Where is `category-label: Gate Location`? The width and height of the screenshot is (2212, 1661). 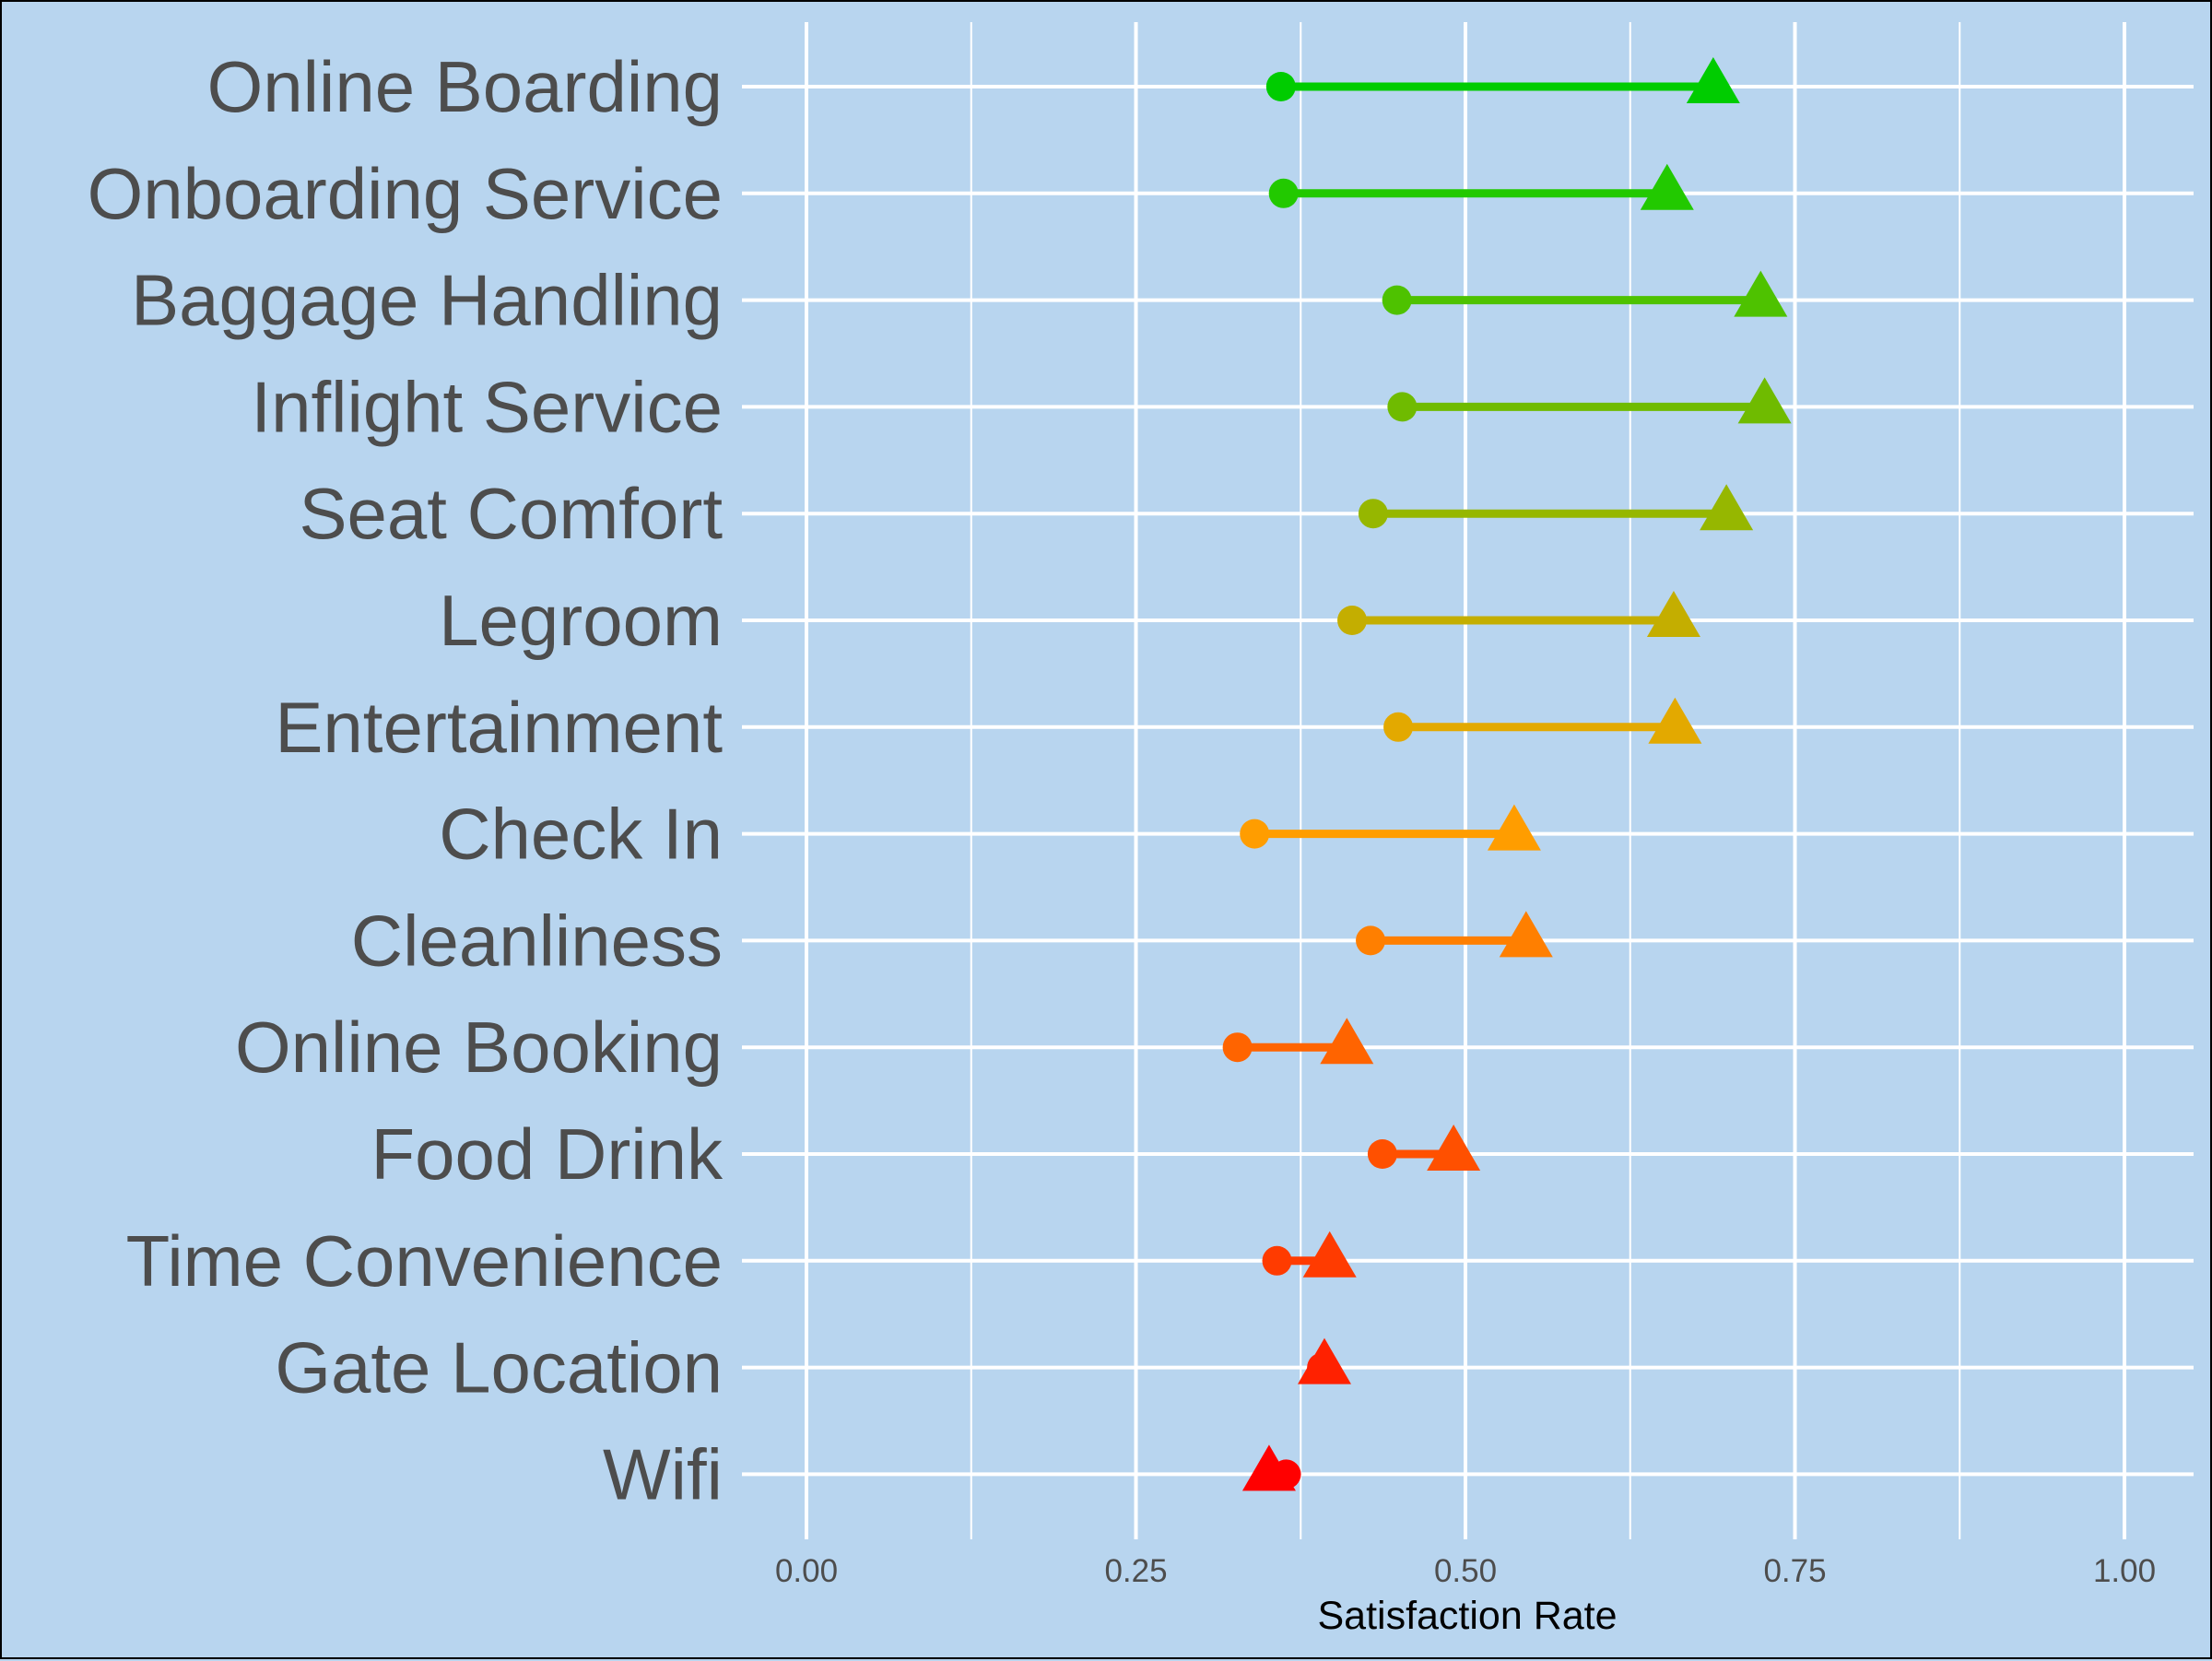 category-label: Gate Location is located at coordinates (499, 1367).